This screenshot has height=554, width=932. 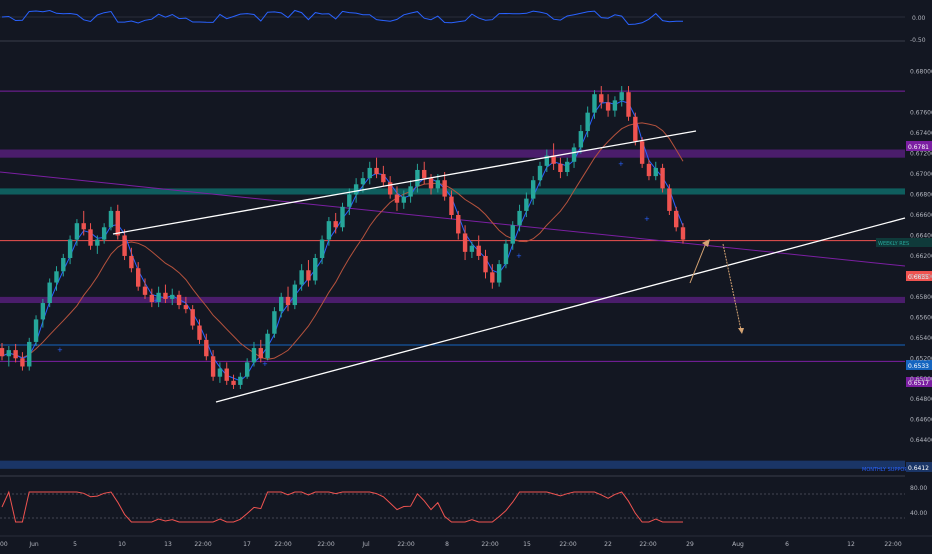 I want to click on price-label-current: 0.6635, so click(x=918, y=277).